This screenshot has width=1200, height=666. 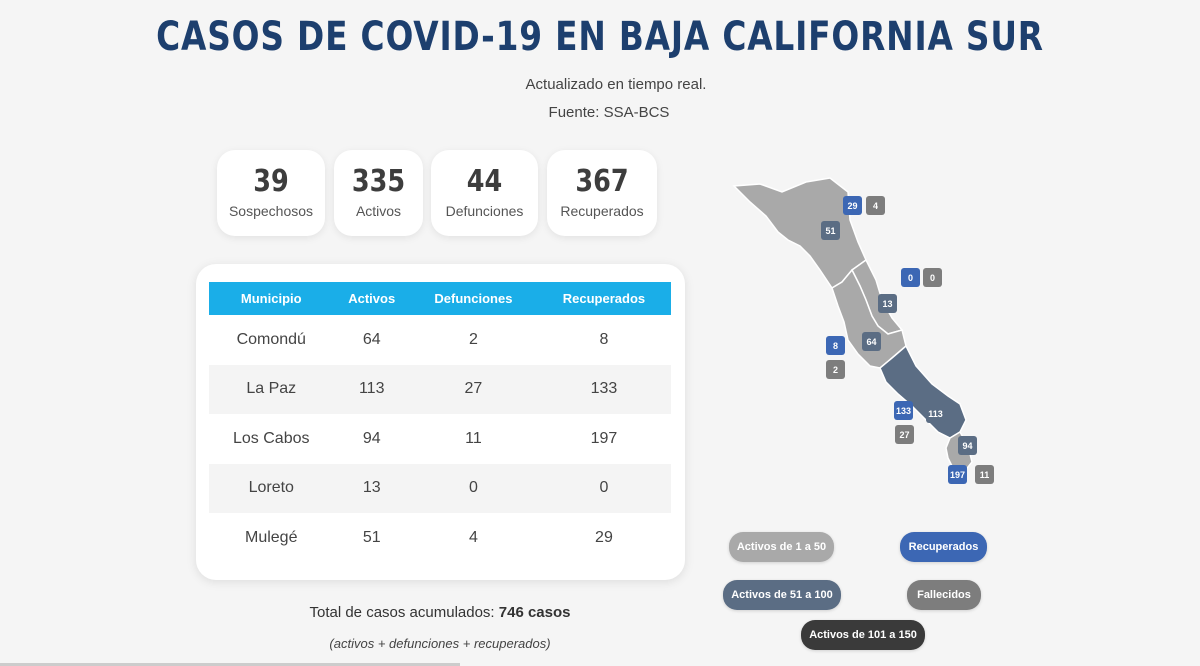 I want to click on badge-los-cabos-activos: 94, so click(x=967, y=445).